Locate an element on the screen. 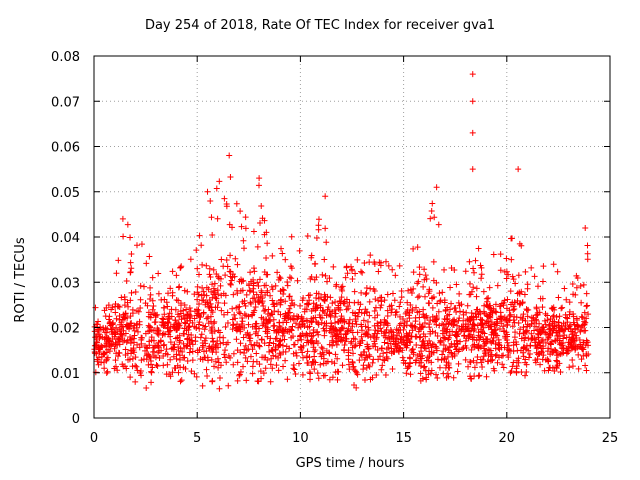 The height and width of the screenshot is (480, 640). x-tick-label: 5 is located at coordinates (197, 438).